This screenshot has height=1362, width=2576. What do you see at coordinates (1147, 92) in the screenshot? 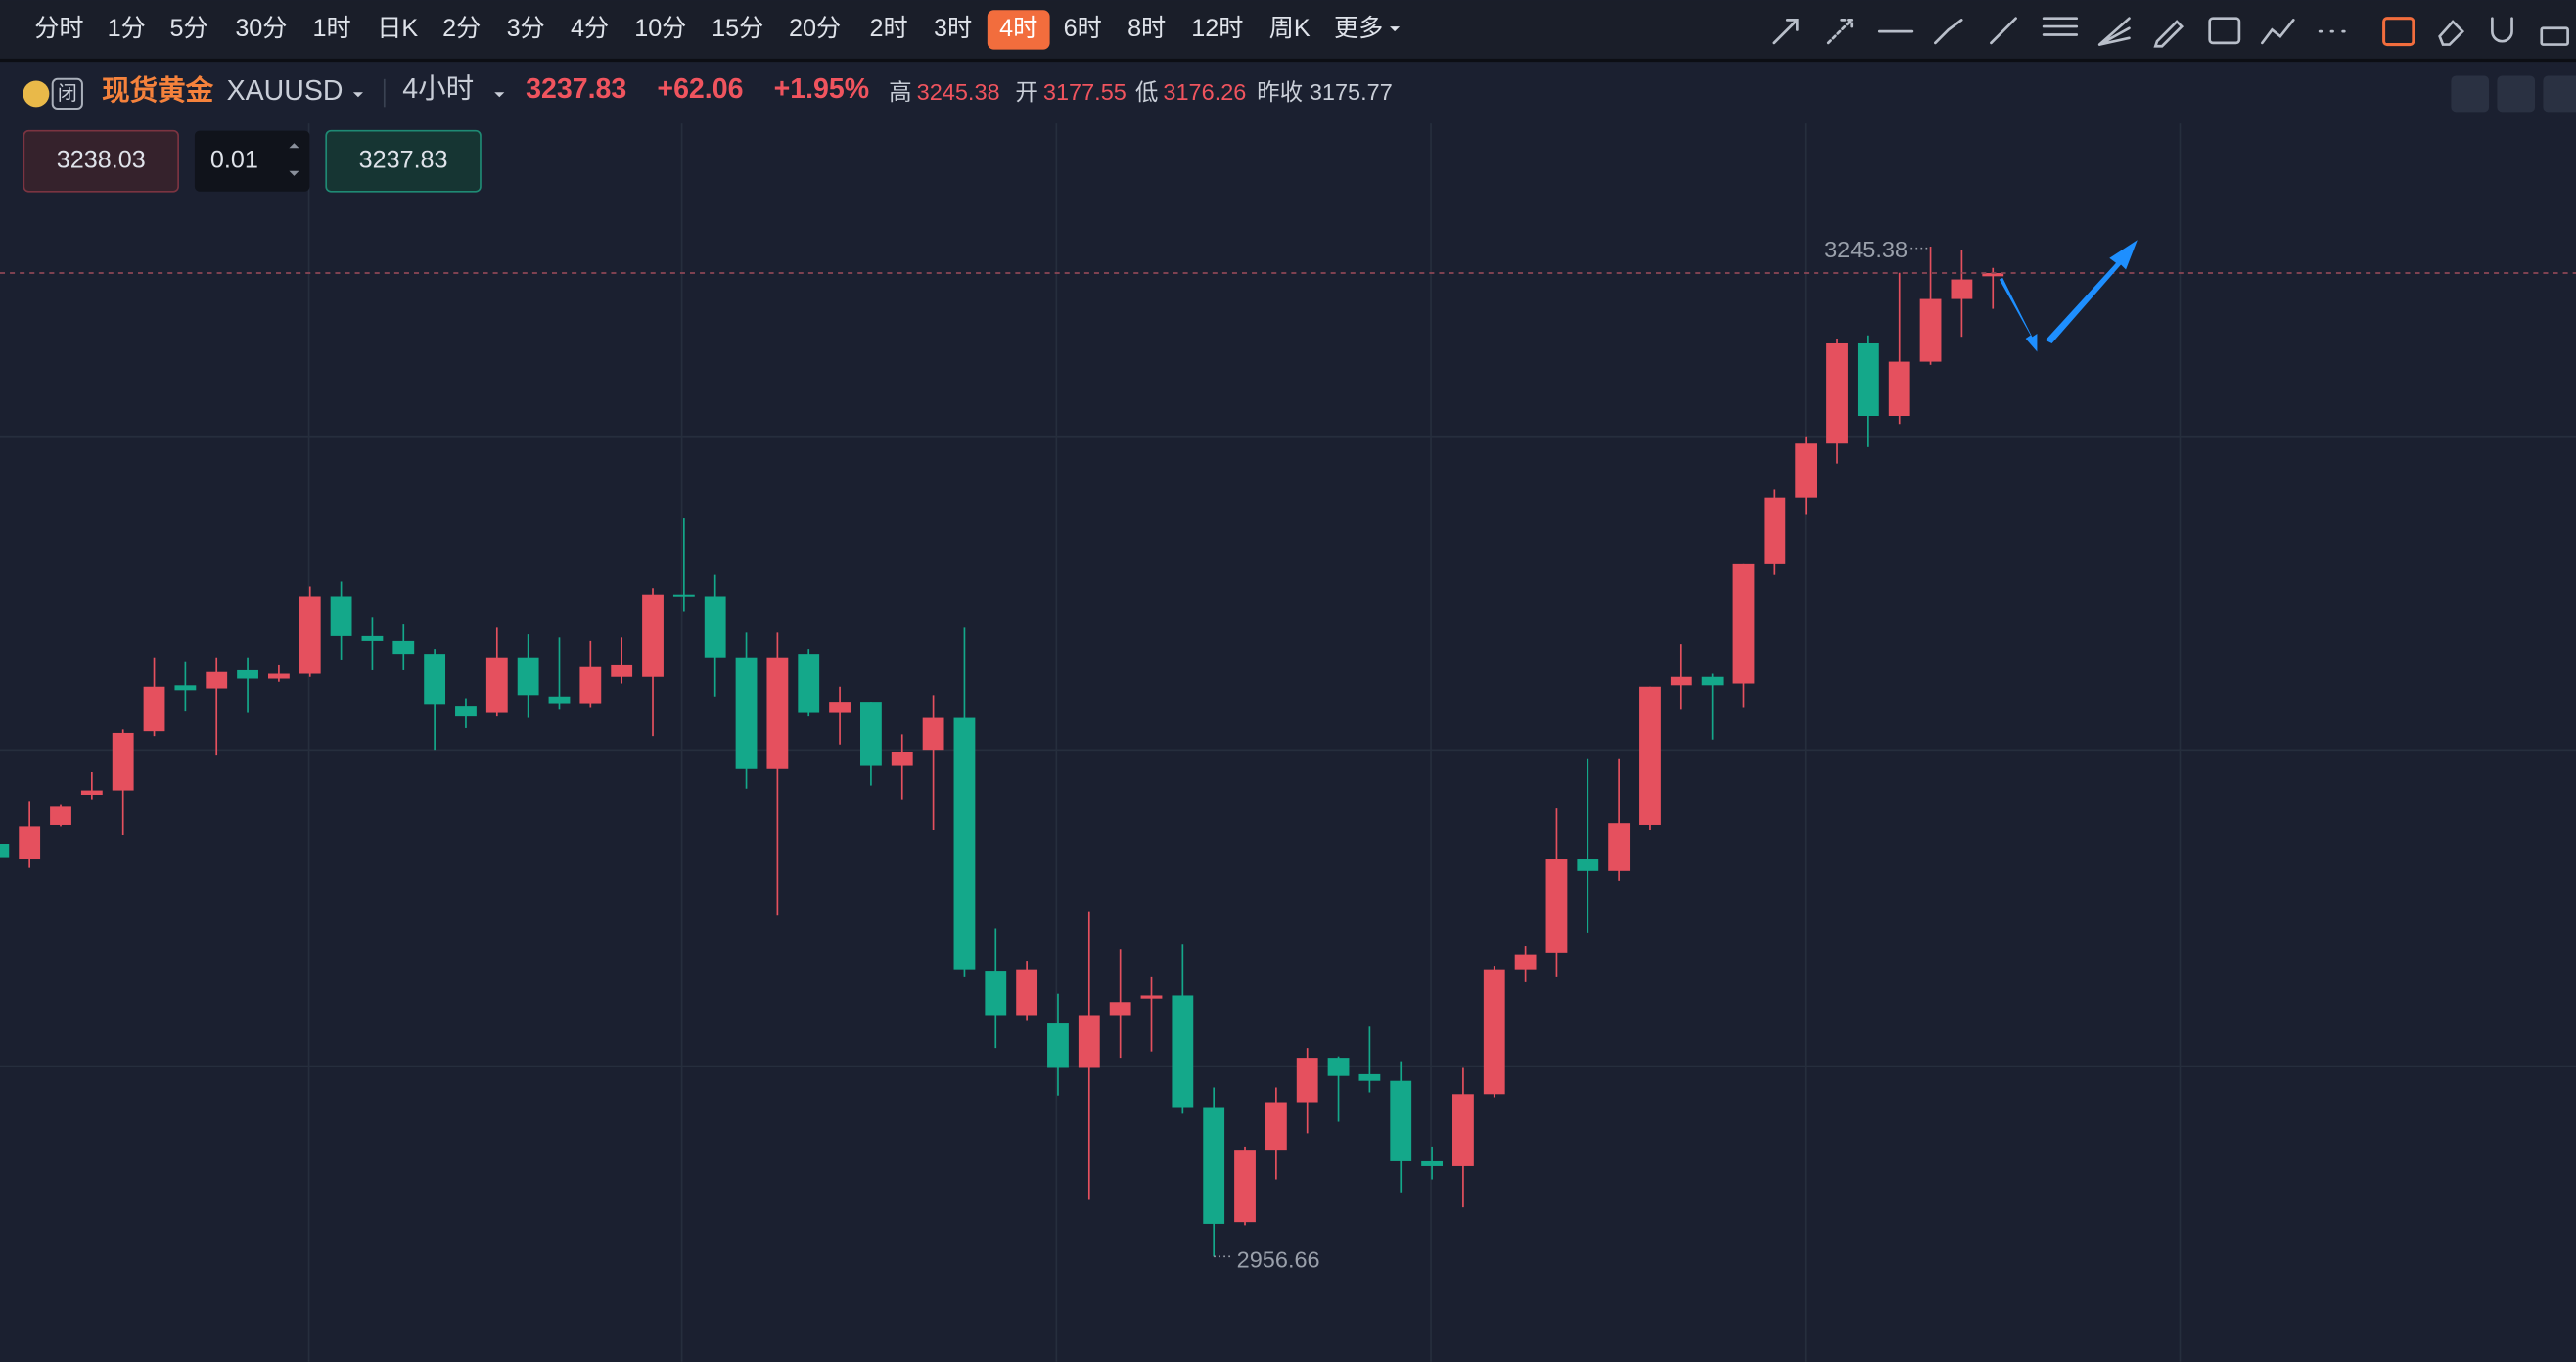
I see `stat-label: 低` at bounding box center [1147, 92].